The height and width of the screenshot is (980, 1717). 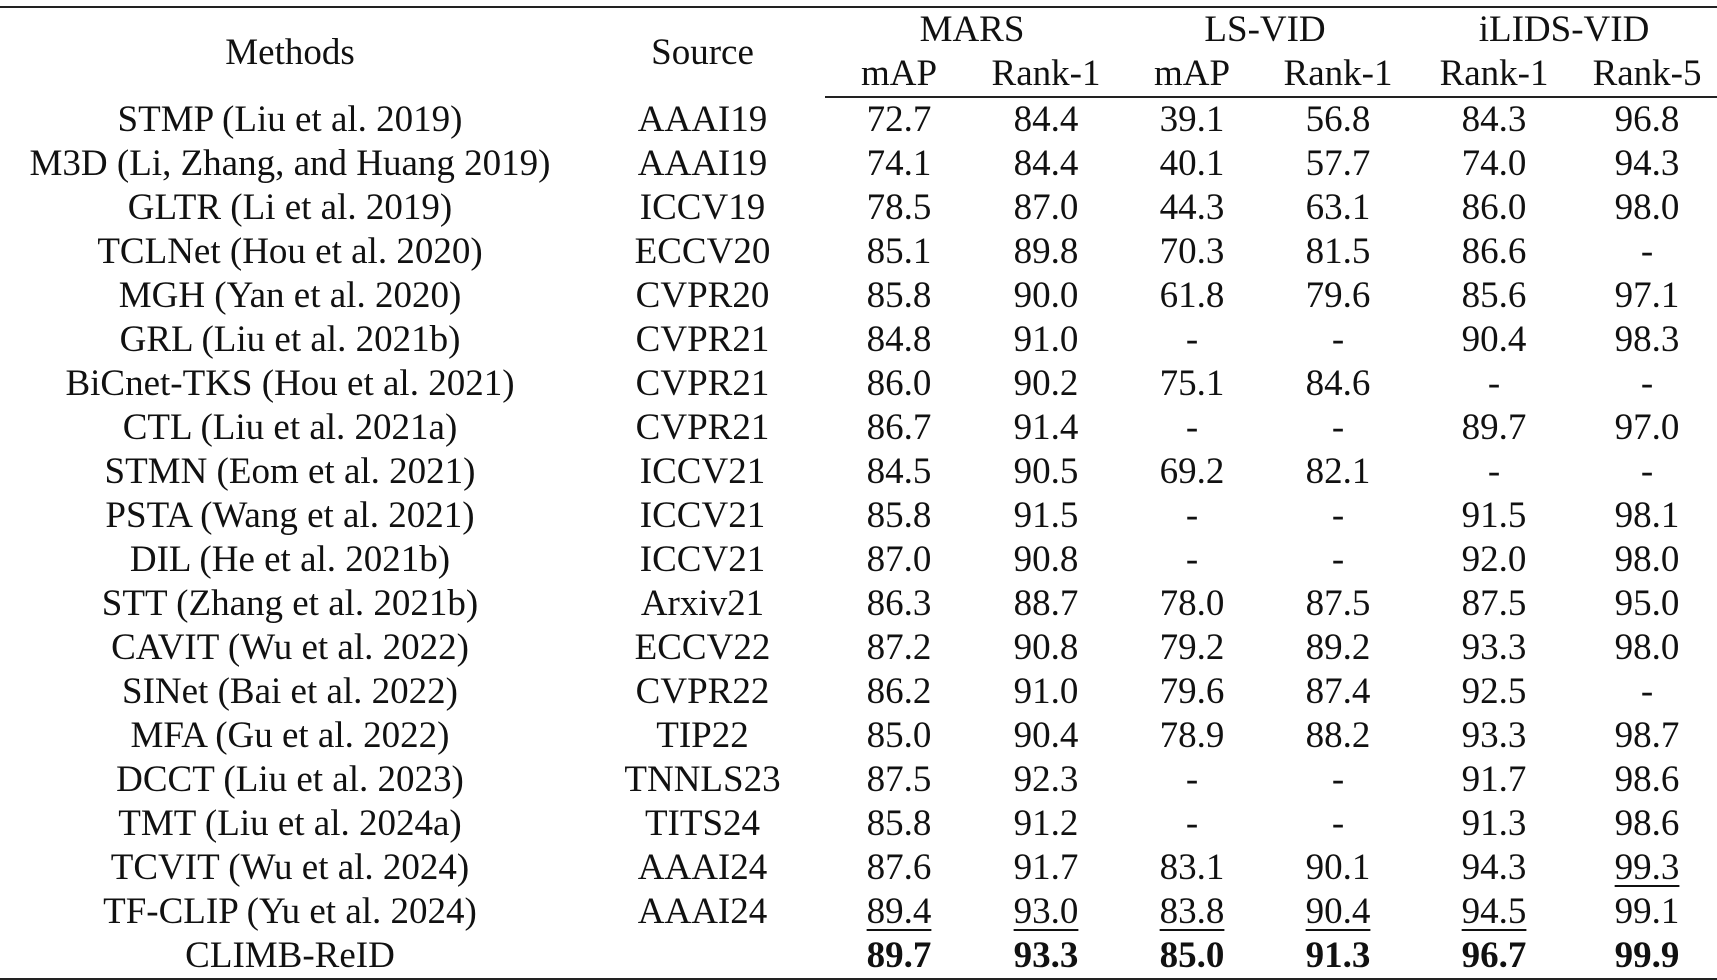 I want to click on method-cell: SINet (Bai et al. 2022), so click(x=290, y=691).